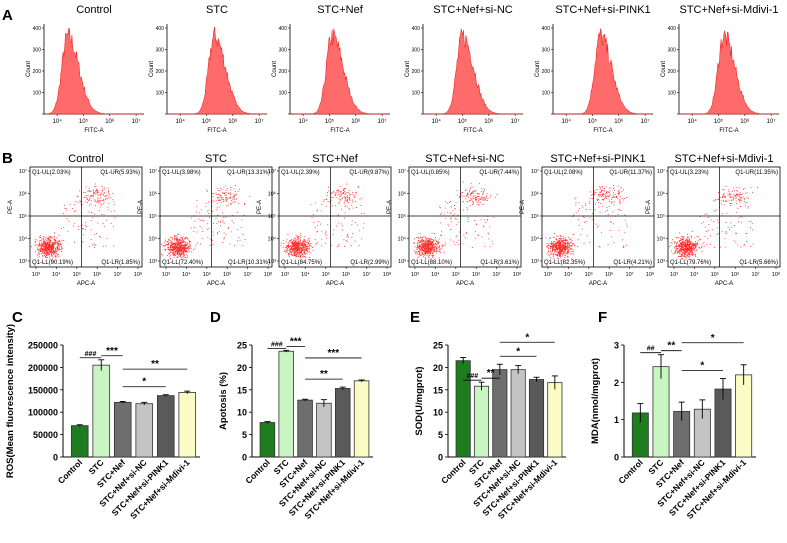 Image resolution: width=787 pixels, height=543 pixels. What do you see at coordinates (10, 401) in the screenshot?
I see `bar-chart-y-label: ROS(Mean fluorescence intensity)` at bounding box center [10, 401].